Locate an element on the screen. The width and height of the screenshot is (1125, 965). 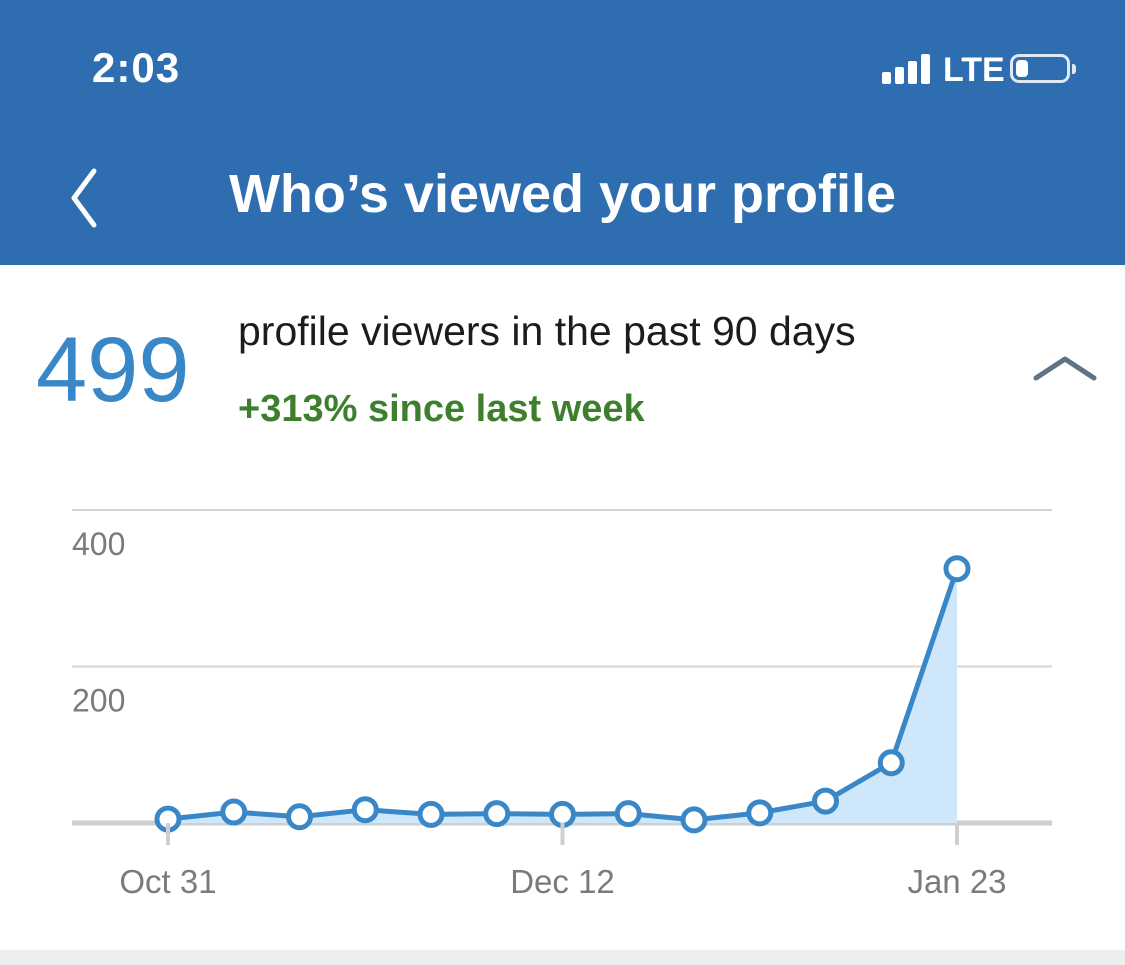
profile-viewers-label: profile viewers in the past 90 days is located at coordinates (547, 331).